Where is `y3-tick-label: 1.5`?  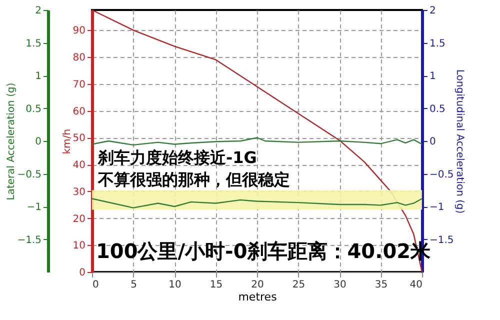 y3-tick-label: 1.5 is located at coordinates (34, 44).